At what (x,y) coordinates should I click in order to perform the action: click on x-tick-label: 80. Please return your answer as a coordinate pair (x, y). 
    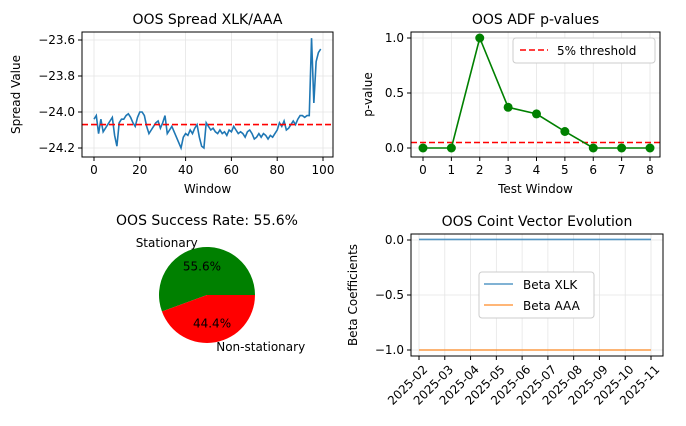
    Looking at the image, I should click on (277, 170).